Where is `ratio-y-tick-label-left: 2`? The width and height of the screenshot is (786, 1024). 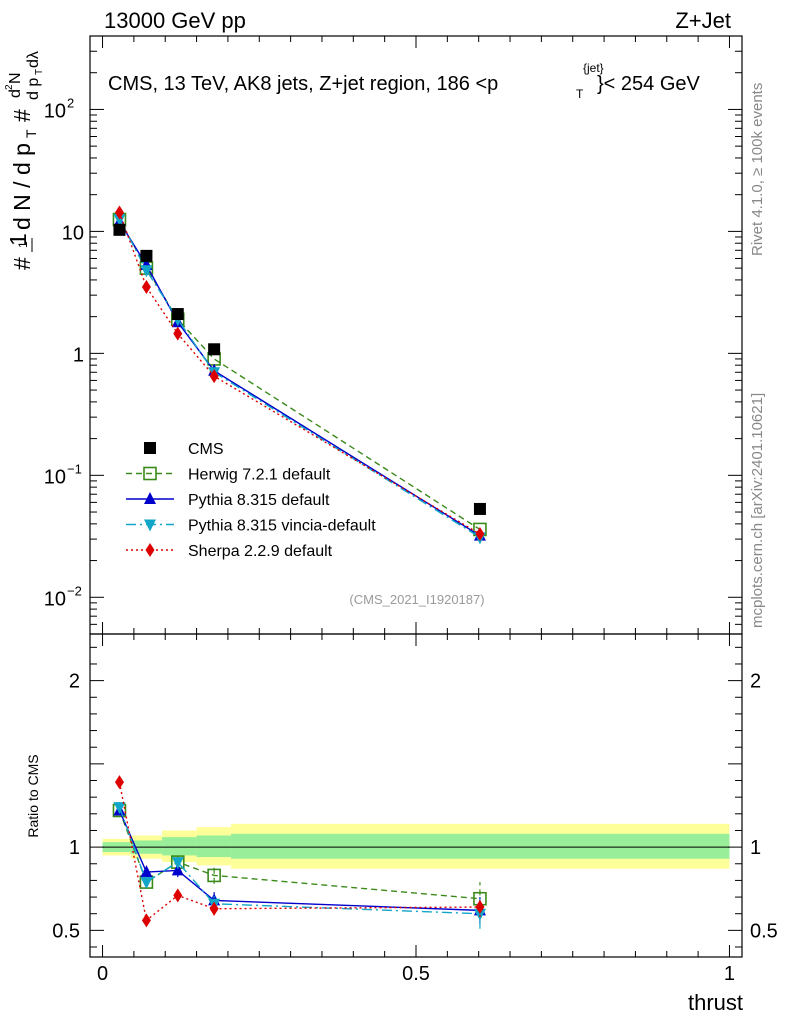
ratio-y-tick-label-left: 2 is located at coordinates (74, 682).